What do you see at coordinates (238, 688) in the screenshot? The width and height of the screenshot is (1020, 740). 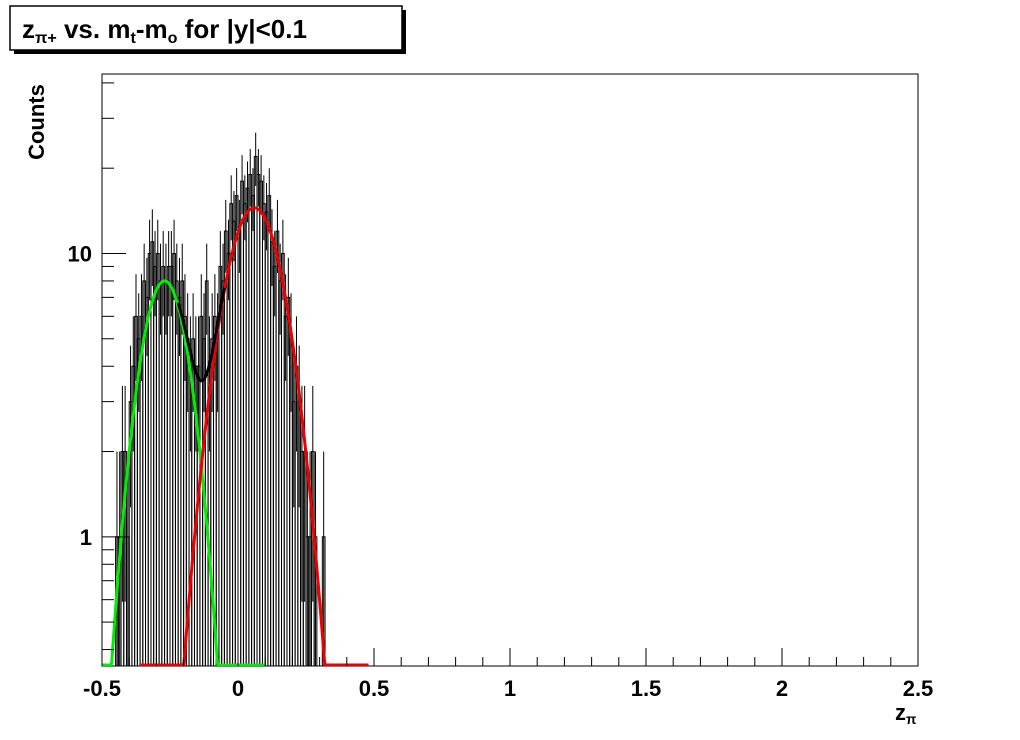 I see `x-tick-label: 0` at bounding box center [238, 688].